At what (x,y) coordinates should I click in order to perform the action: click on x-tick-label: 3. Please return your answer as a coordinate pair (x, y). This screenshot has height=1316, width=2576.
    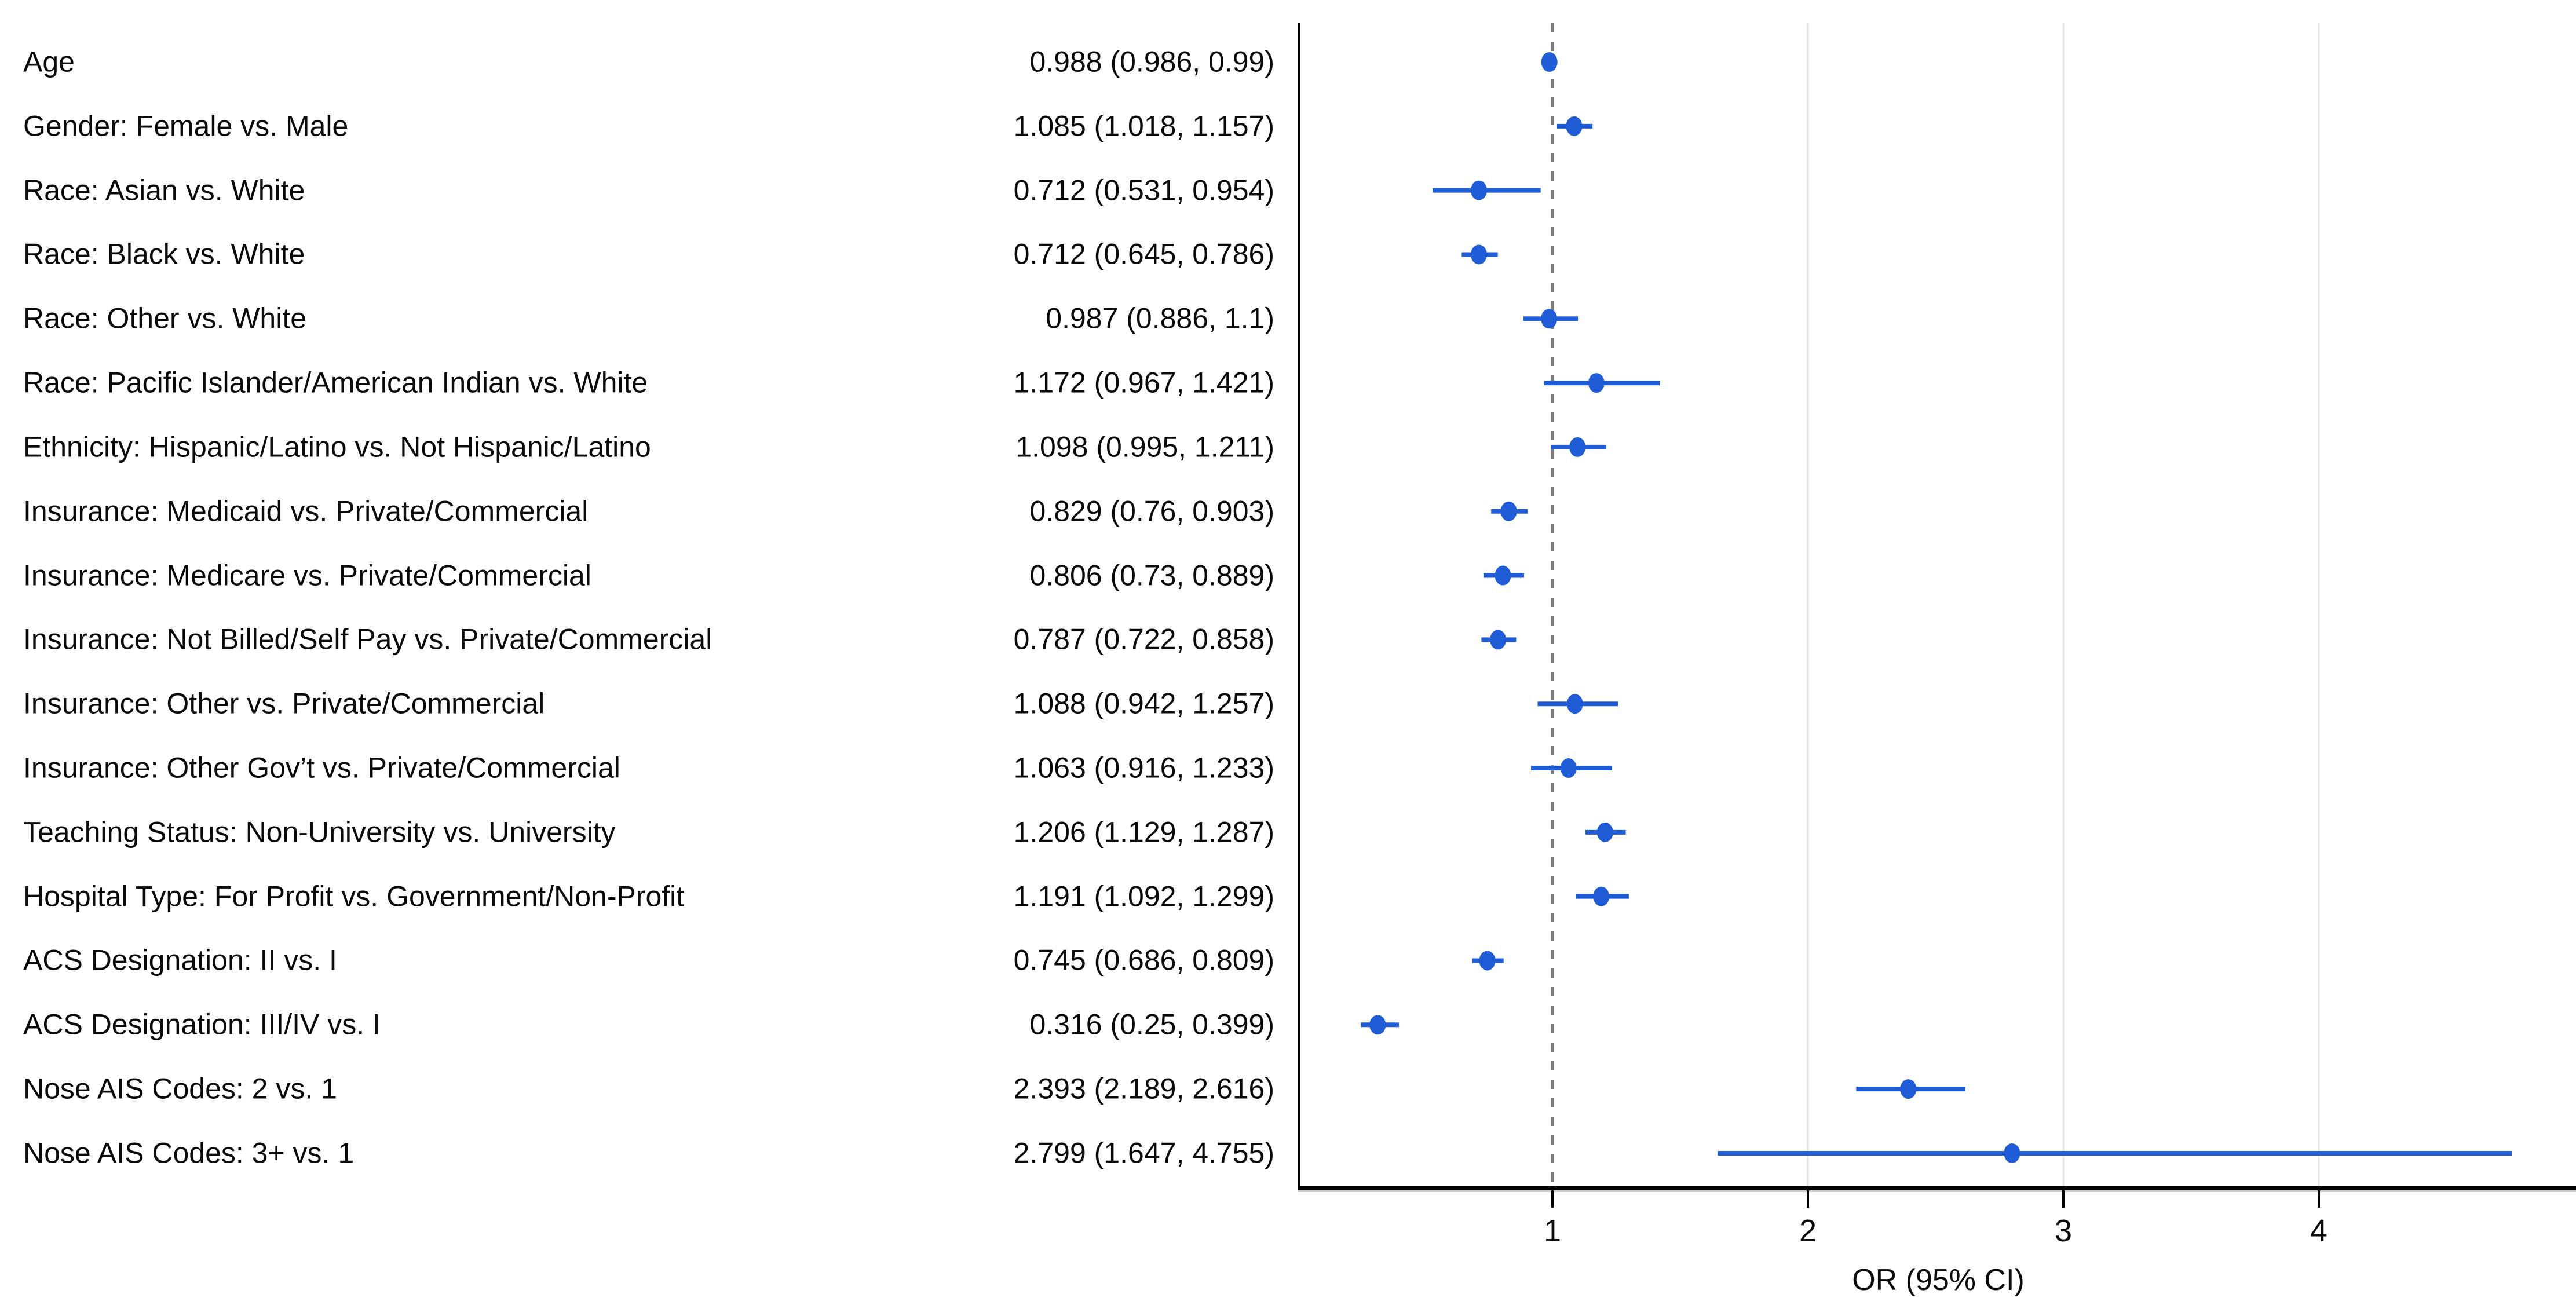
    Looking at the image, I should click on (2063, 1230).